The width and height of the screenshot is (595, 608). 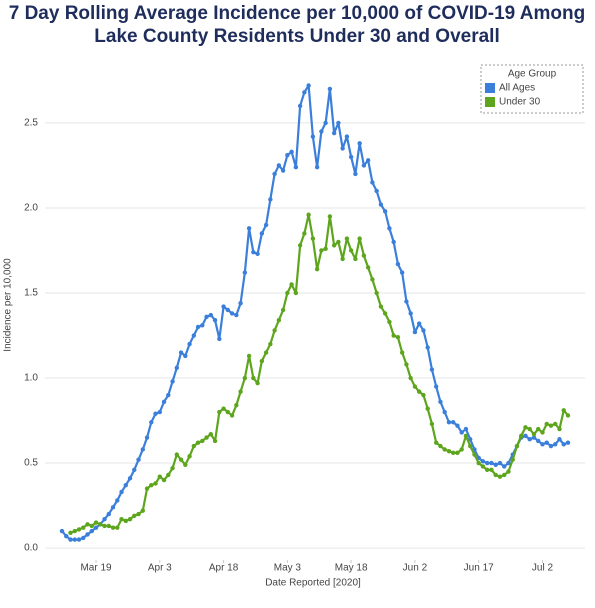 I want to click on x-tick-label: May 3, so click(x=288, y=568).